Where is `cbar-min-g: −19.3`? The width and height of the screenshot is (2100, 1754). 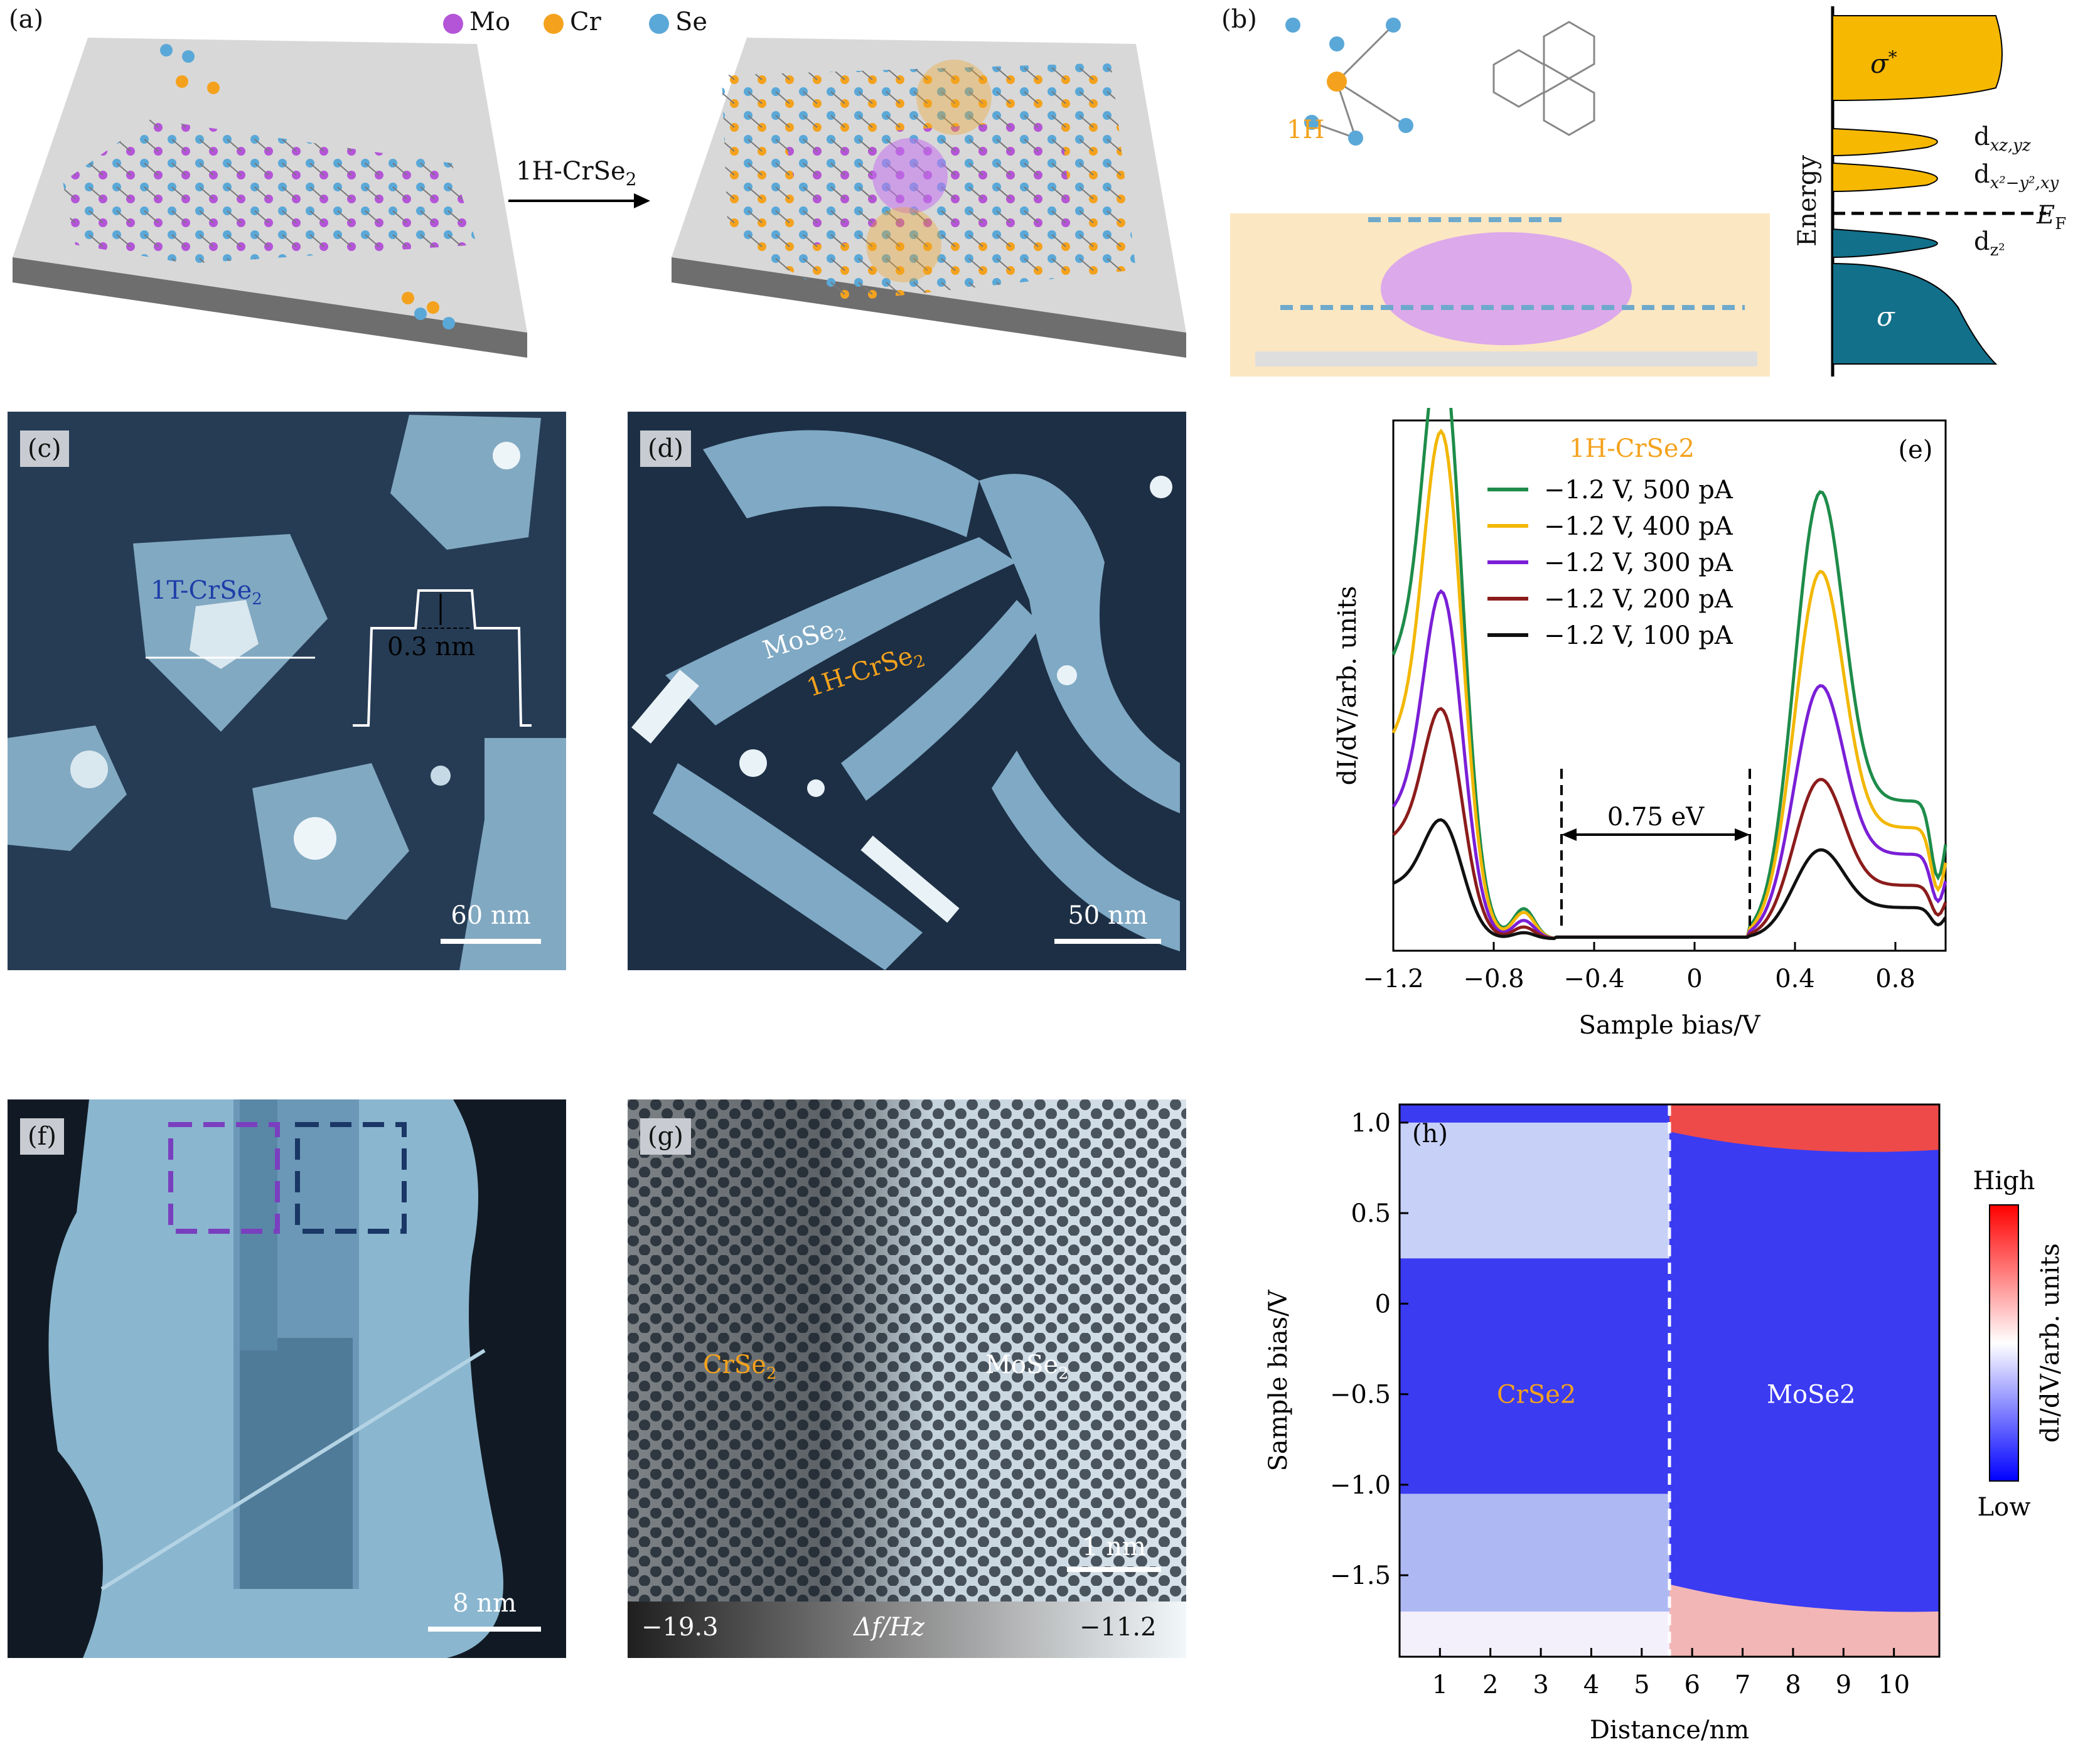
cbar-min-g: −19.3 is located at coordinates (680, 1627).